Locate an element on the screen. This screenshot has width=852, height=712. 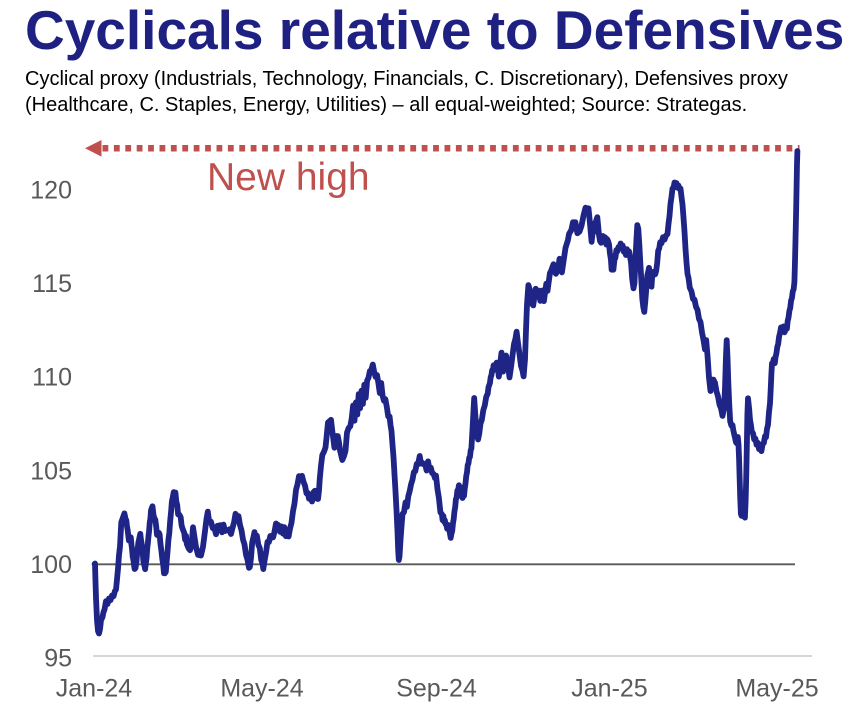
svg-text: 115 is located at coordinates (52, 284).